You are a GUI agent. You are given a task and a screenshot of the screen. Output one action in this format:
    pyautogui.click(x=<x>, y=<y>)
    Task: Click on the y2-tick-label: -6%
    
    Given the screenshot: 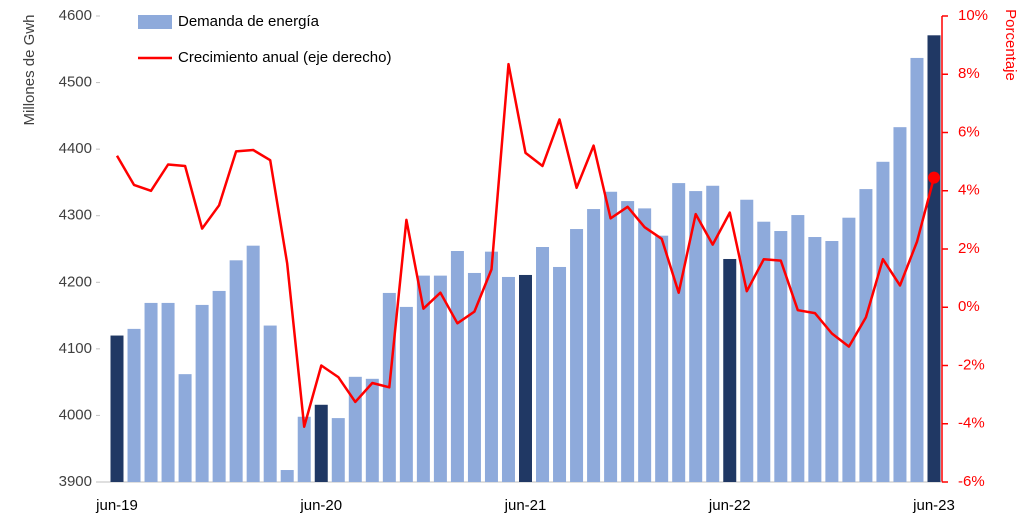 What is the action you would take?
    pyautogui.click(x=971, y=481)
    